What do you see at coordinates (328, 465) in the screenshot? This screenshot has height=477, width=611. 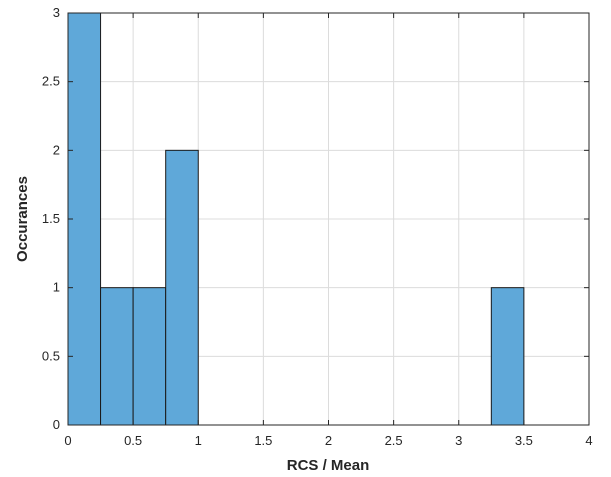 I see `x-axis-label: RCS / Mean` at bounding box center [328, 465].